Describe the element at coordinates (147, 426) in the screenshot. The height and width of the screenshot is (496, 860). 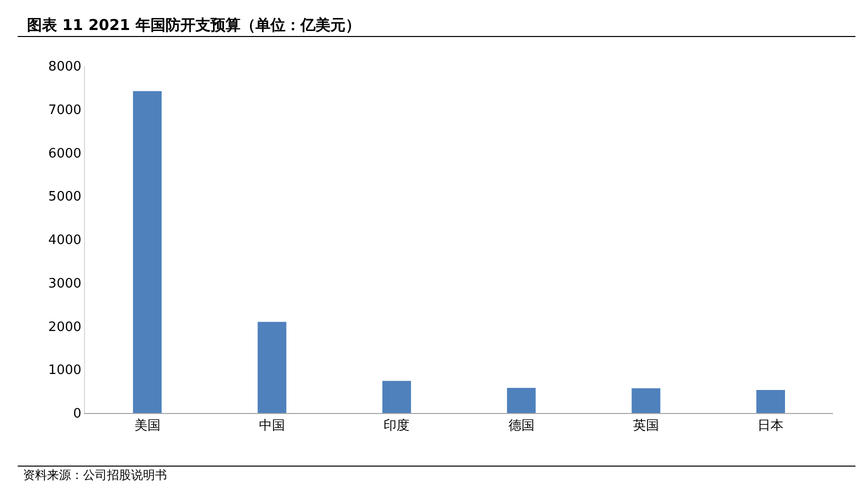
I see `x-tick-label: 美国` at that location.